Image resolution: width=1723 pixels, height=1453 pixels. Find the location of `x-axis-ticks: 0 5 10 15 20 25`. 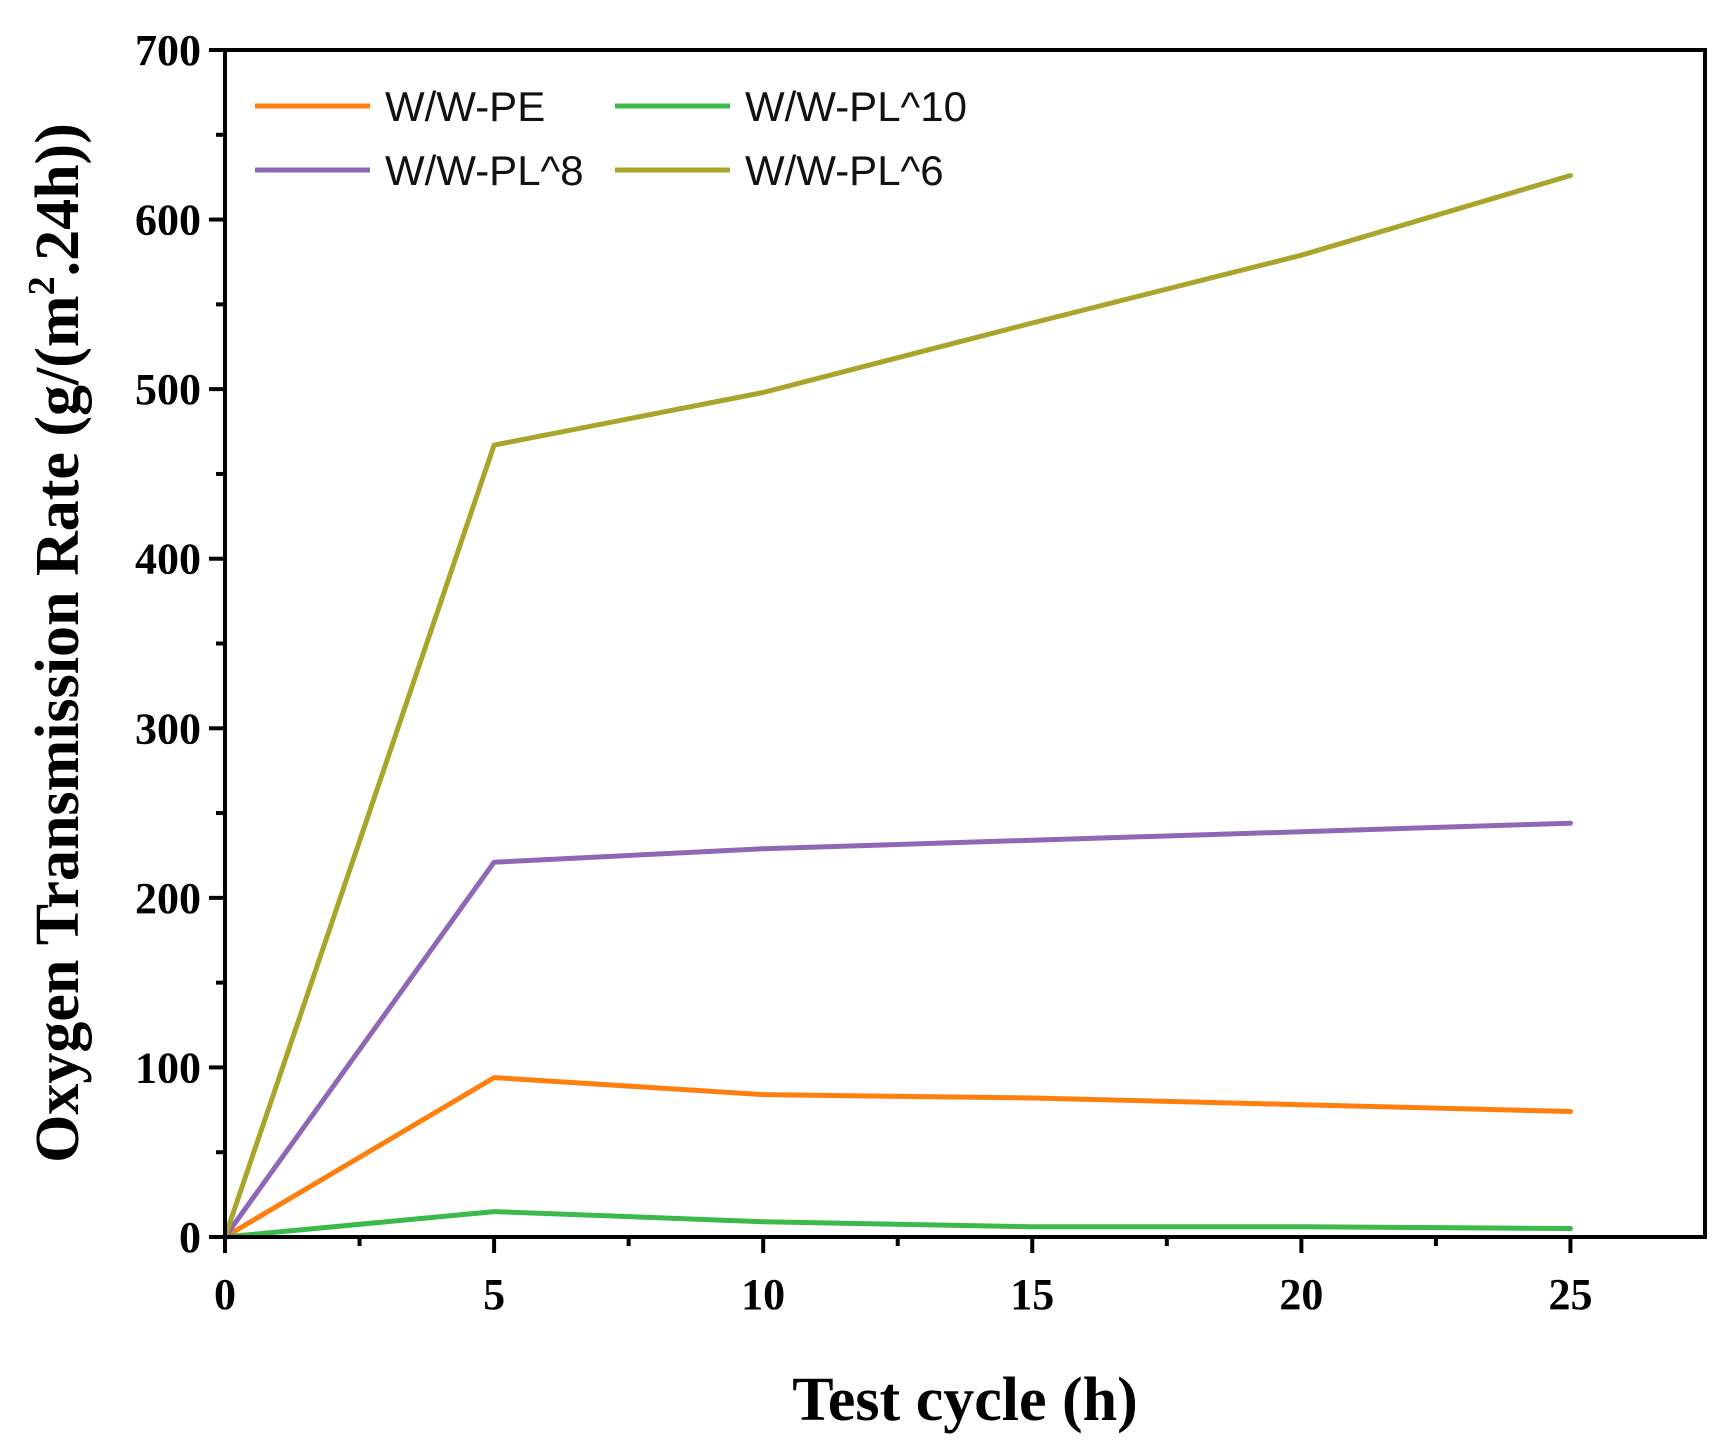

x-axis-ticks: 0 5 10 15 20 25 is located at coordinates (903, 1278).